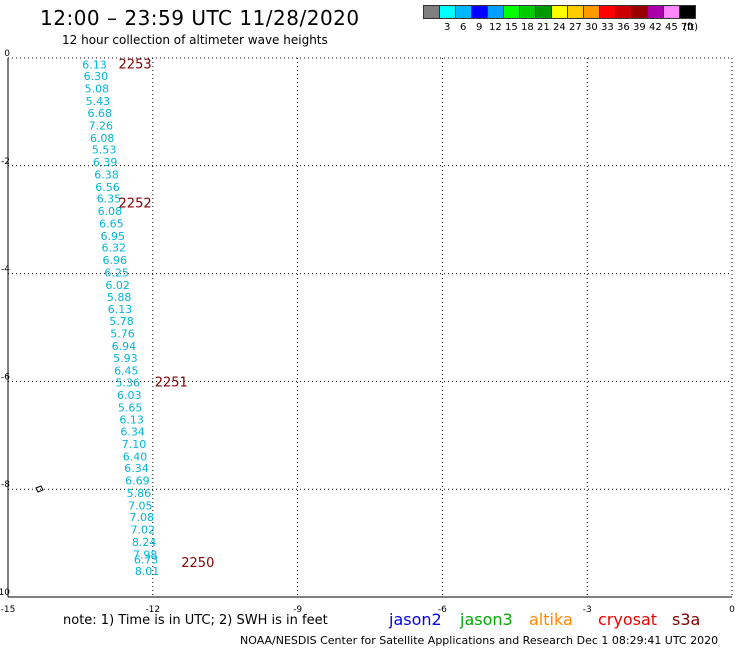 Image resolution: width=740 pixels, height=650 pixels. I want to click on wave-height-label: 5.93, so click(125, 358).